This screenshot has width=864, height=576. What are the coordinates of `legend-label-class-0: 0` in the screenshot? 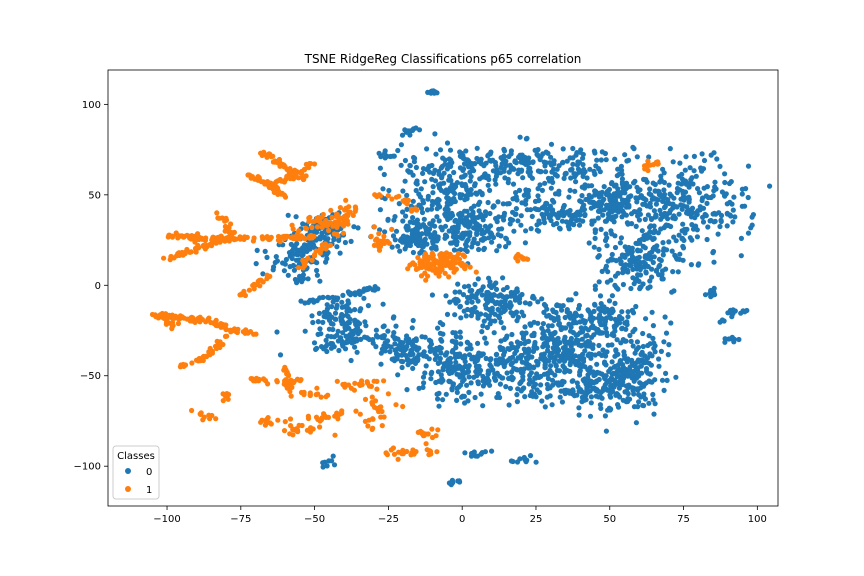 It's located at (149, 472).